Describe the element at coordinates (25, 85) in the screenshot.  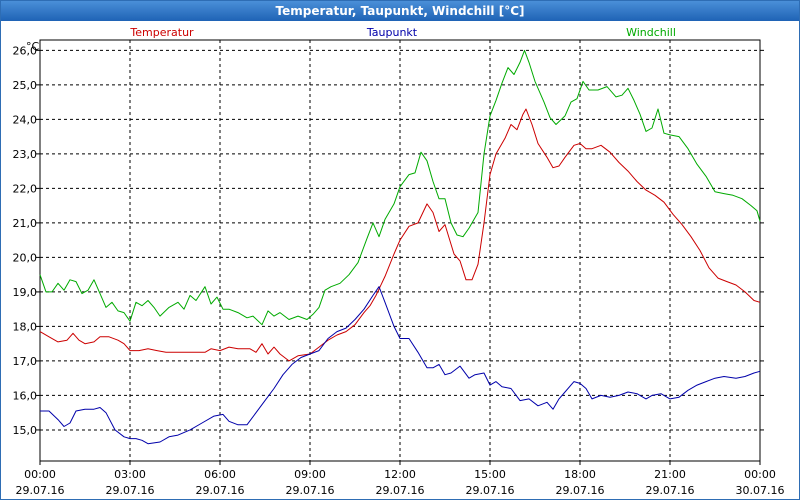
I see `y-tick-label: 25,0` at that location.